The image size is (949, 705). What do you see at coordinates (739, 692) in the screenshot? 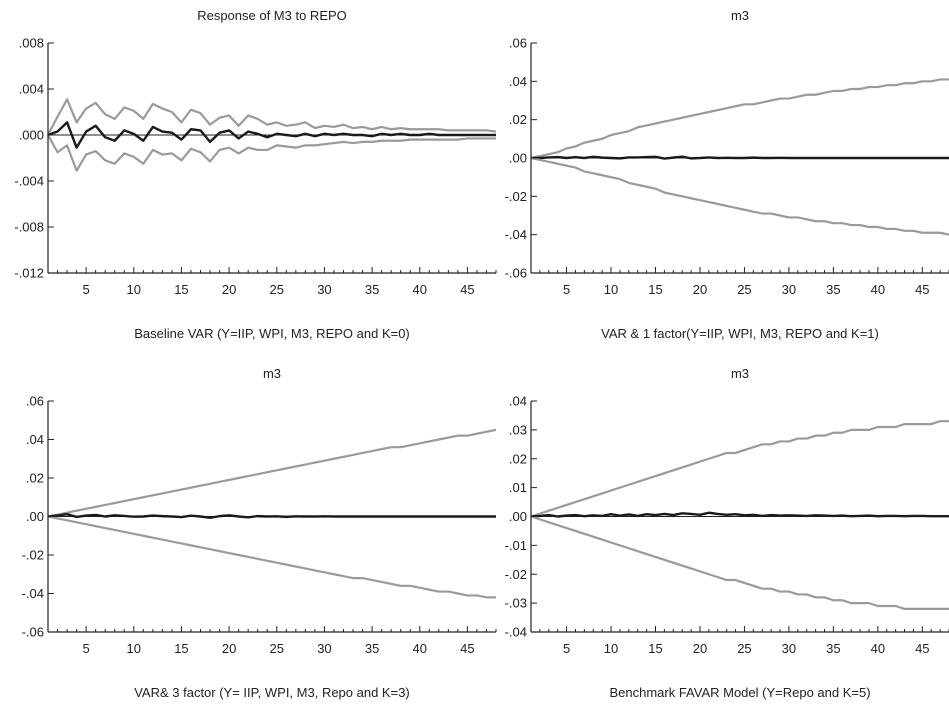
I see `chart-caption: Benchmark FAVAR Model (Y=Repo and K=5)` at bounding box center [739, 692].